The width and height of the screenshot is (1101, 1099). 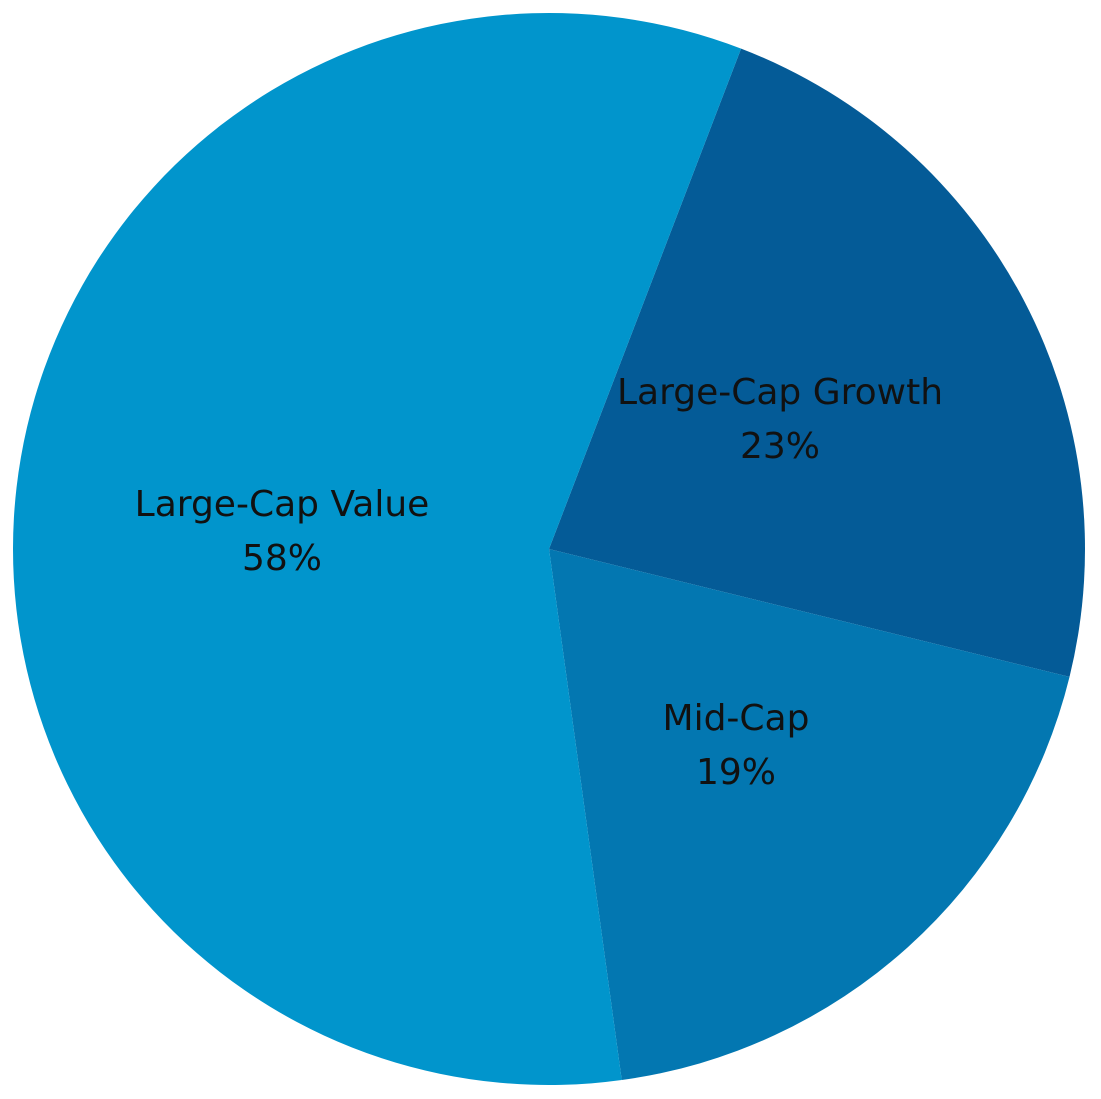 I want to click on slice-value-large-cap-growth: 23%, so click(x=780, y=446).